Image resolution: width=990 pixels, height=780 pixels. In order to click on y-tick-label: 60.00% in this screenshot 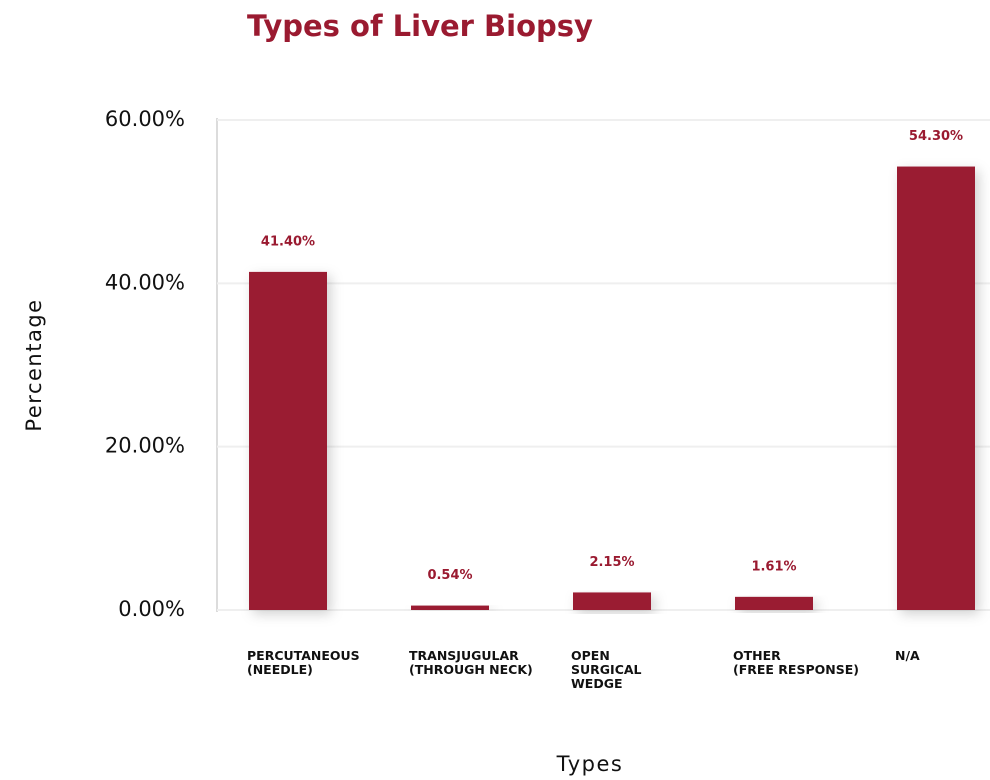, I will do `click(145, 119)`.